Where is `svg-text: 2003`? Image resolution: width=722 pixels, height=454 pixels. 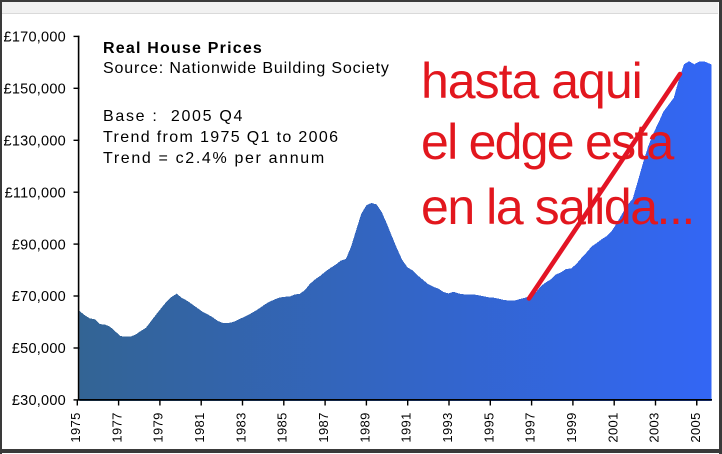 svg-text: 2003 is located at coordinates (654, 427).